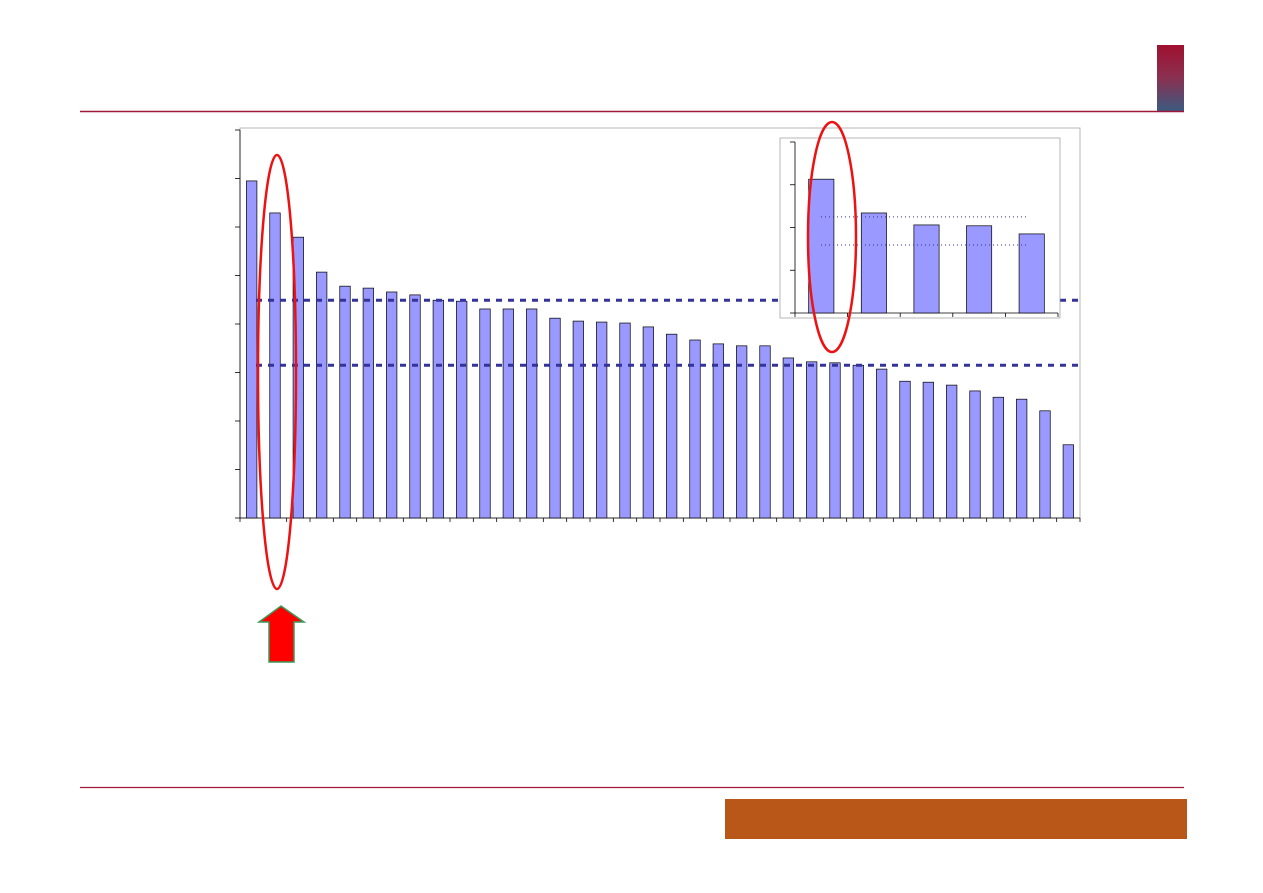 This screenshot has height=893, width=1263. What do you see at coordinates (1170, 78) in the screenshot?
I see `logo-square` at bounding box center [1170, 78].